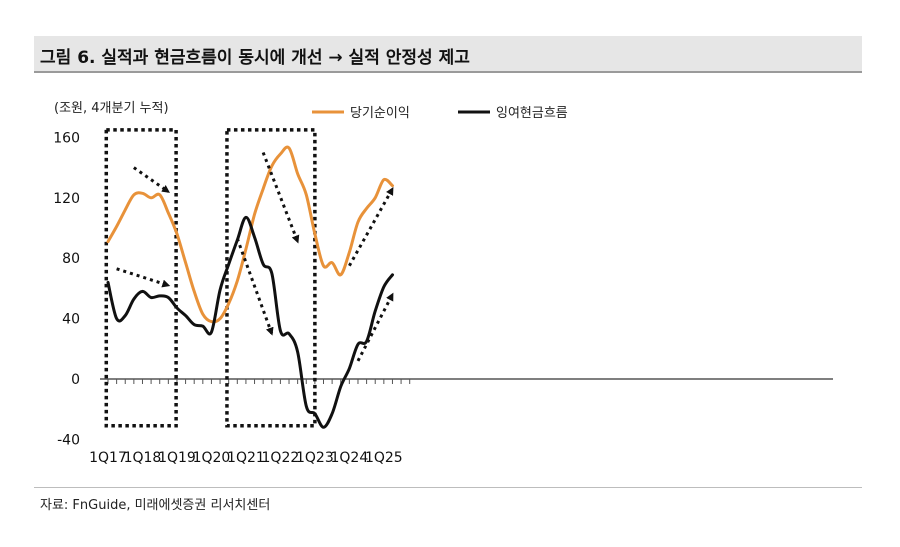  I want to click on series-line-net-income, so click(250, 234).